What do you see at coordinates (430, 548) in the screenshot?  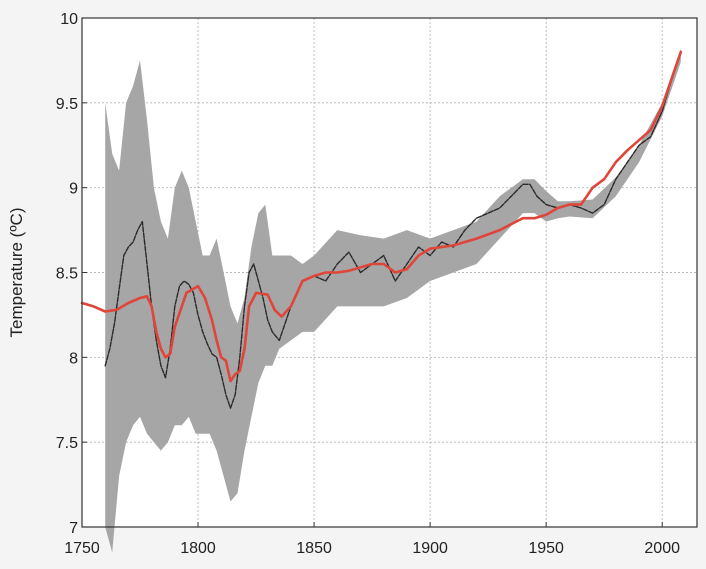 I see `x-tick-label: 1900` at bounding box center [430, 548].